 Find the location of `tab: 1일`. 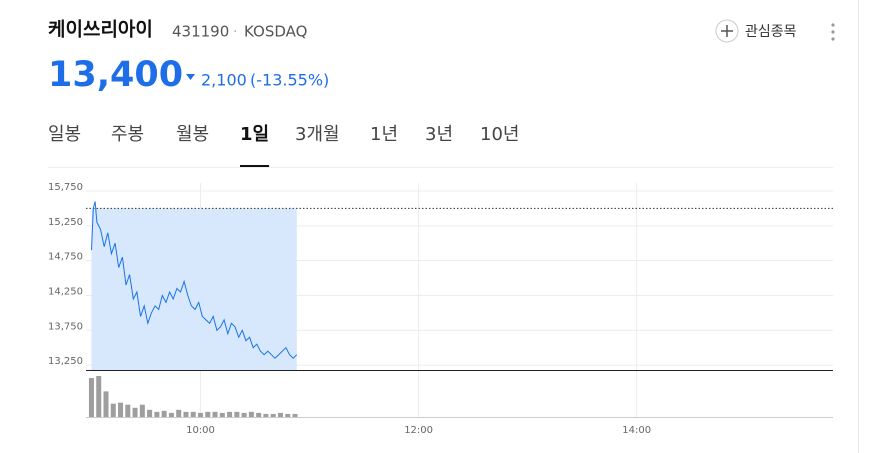

tab: 1일 is located at coordinates (254, 134).